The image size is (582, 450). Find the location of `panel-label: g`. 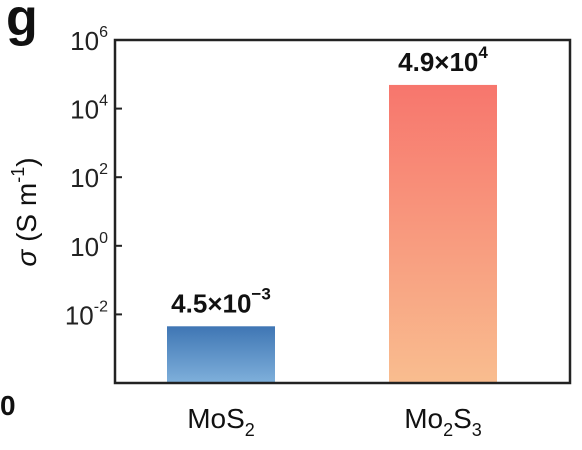

panel-label: g is located at coordinates (22, 23).